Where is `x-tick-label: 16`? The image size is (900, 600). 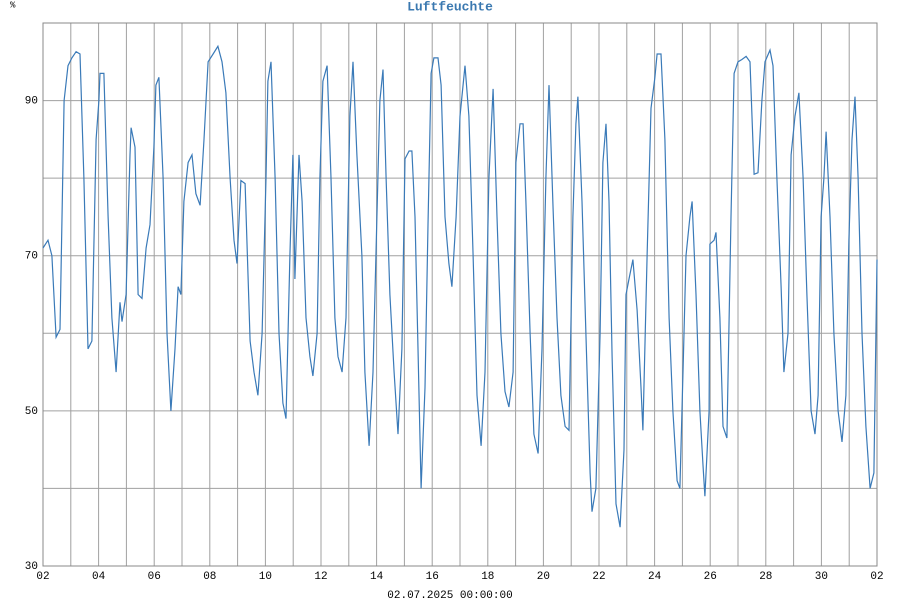 x-tick-label: 16 is located at coordinates (432, 577).